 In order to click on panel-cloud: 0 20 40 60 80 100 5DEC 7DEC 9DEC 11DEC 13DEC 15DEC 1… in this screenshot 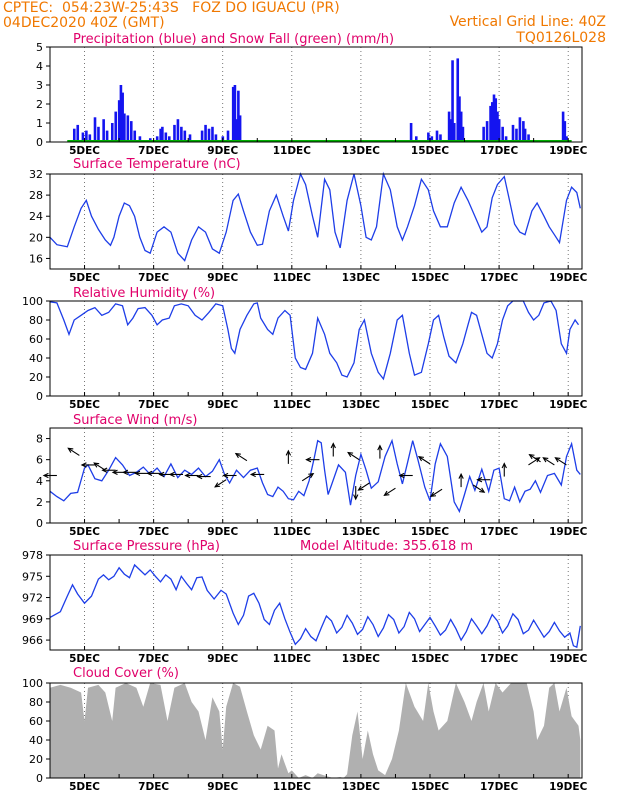, I will do `click(305, 729)`.